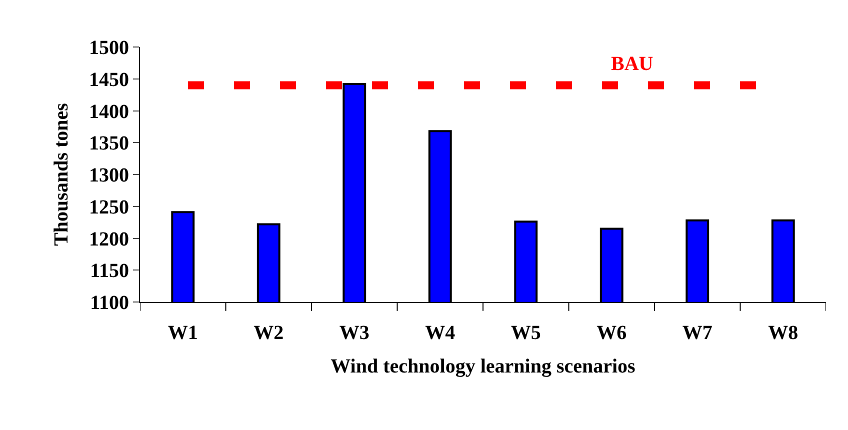 This screenshot has width=848, height=430. I want to click on y-tick-label: 1400, so click(109, 111).